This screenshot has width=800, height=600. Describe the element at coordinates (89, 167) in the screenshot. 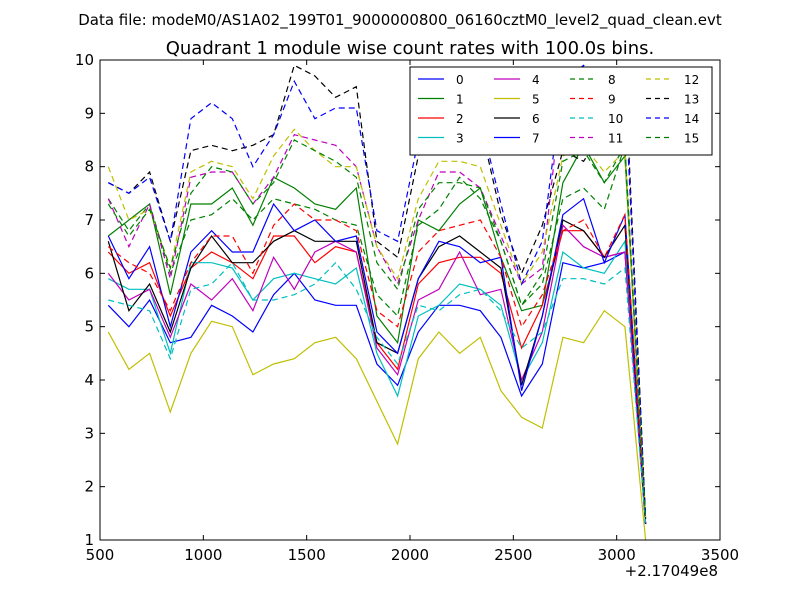

I see `y-tick-label: 8` at that location.